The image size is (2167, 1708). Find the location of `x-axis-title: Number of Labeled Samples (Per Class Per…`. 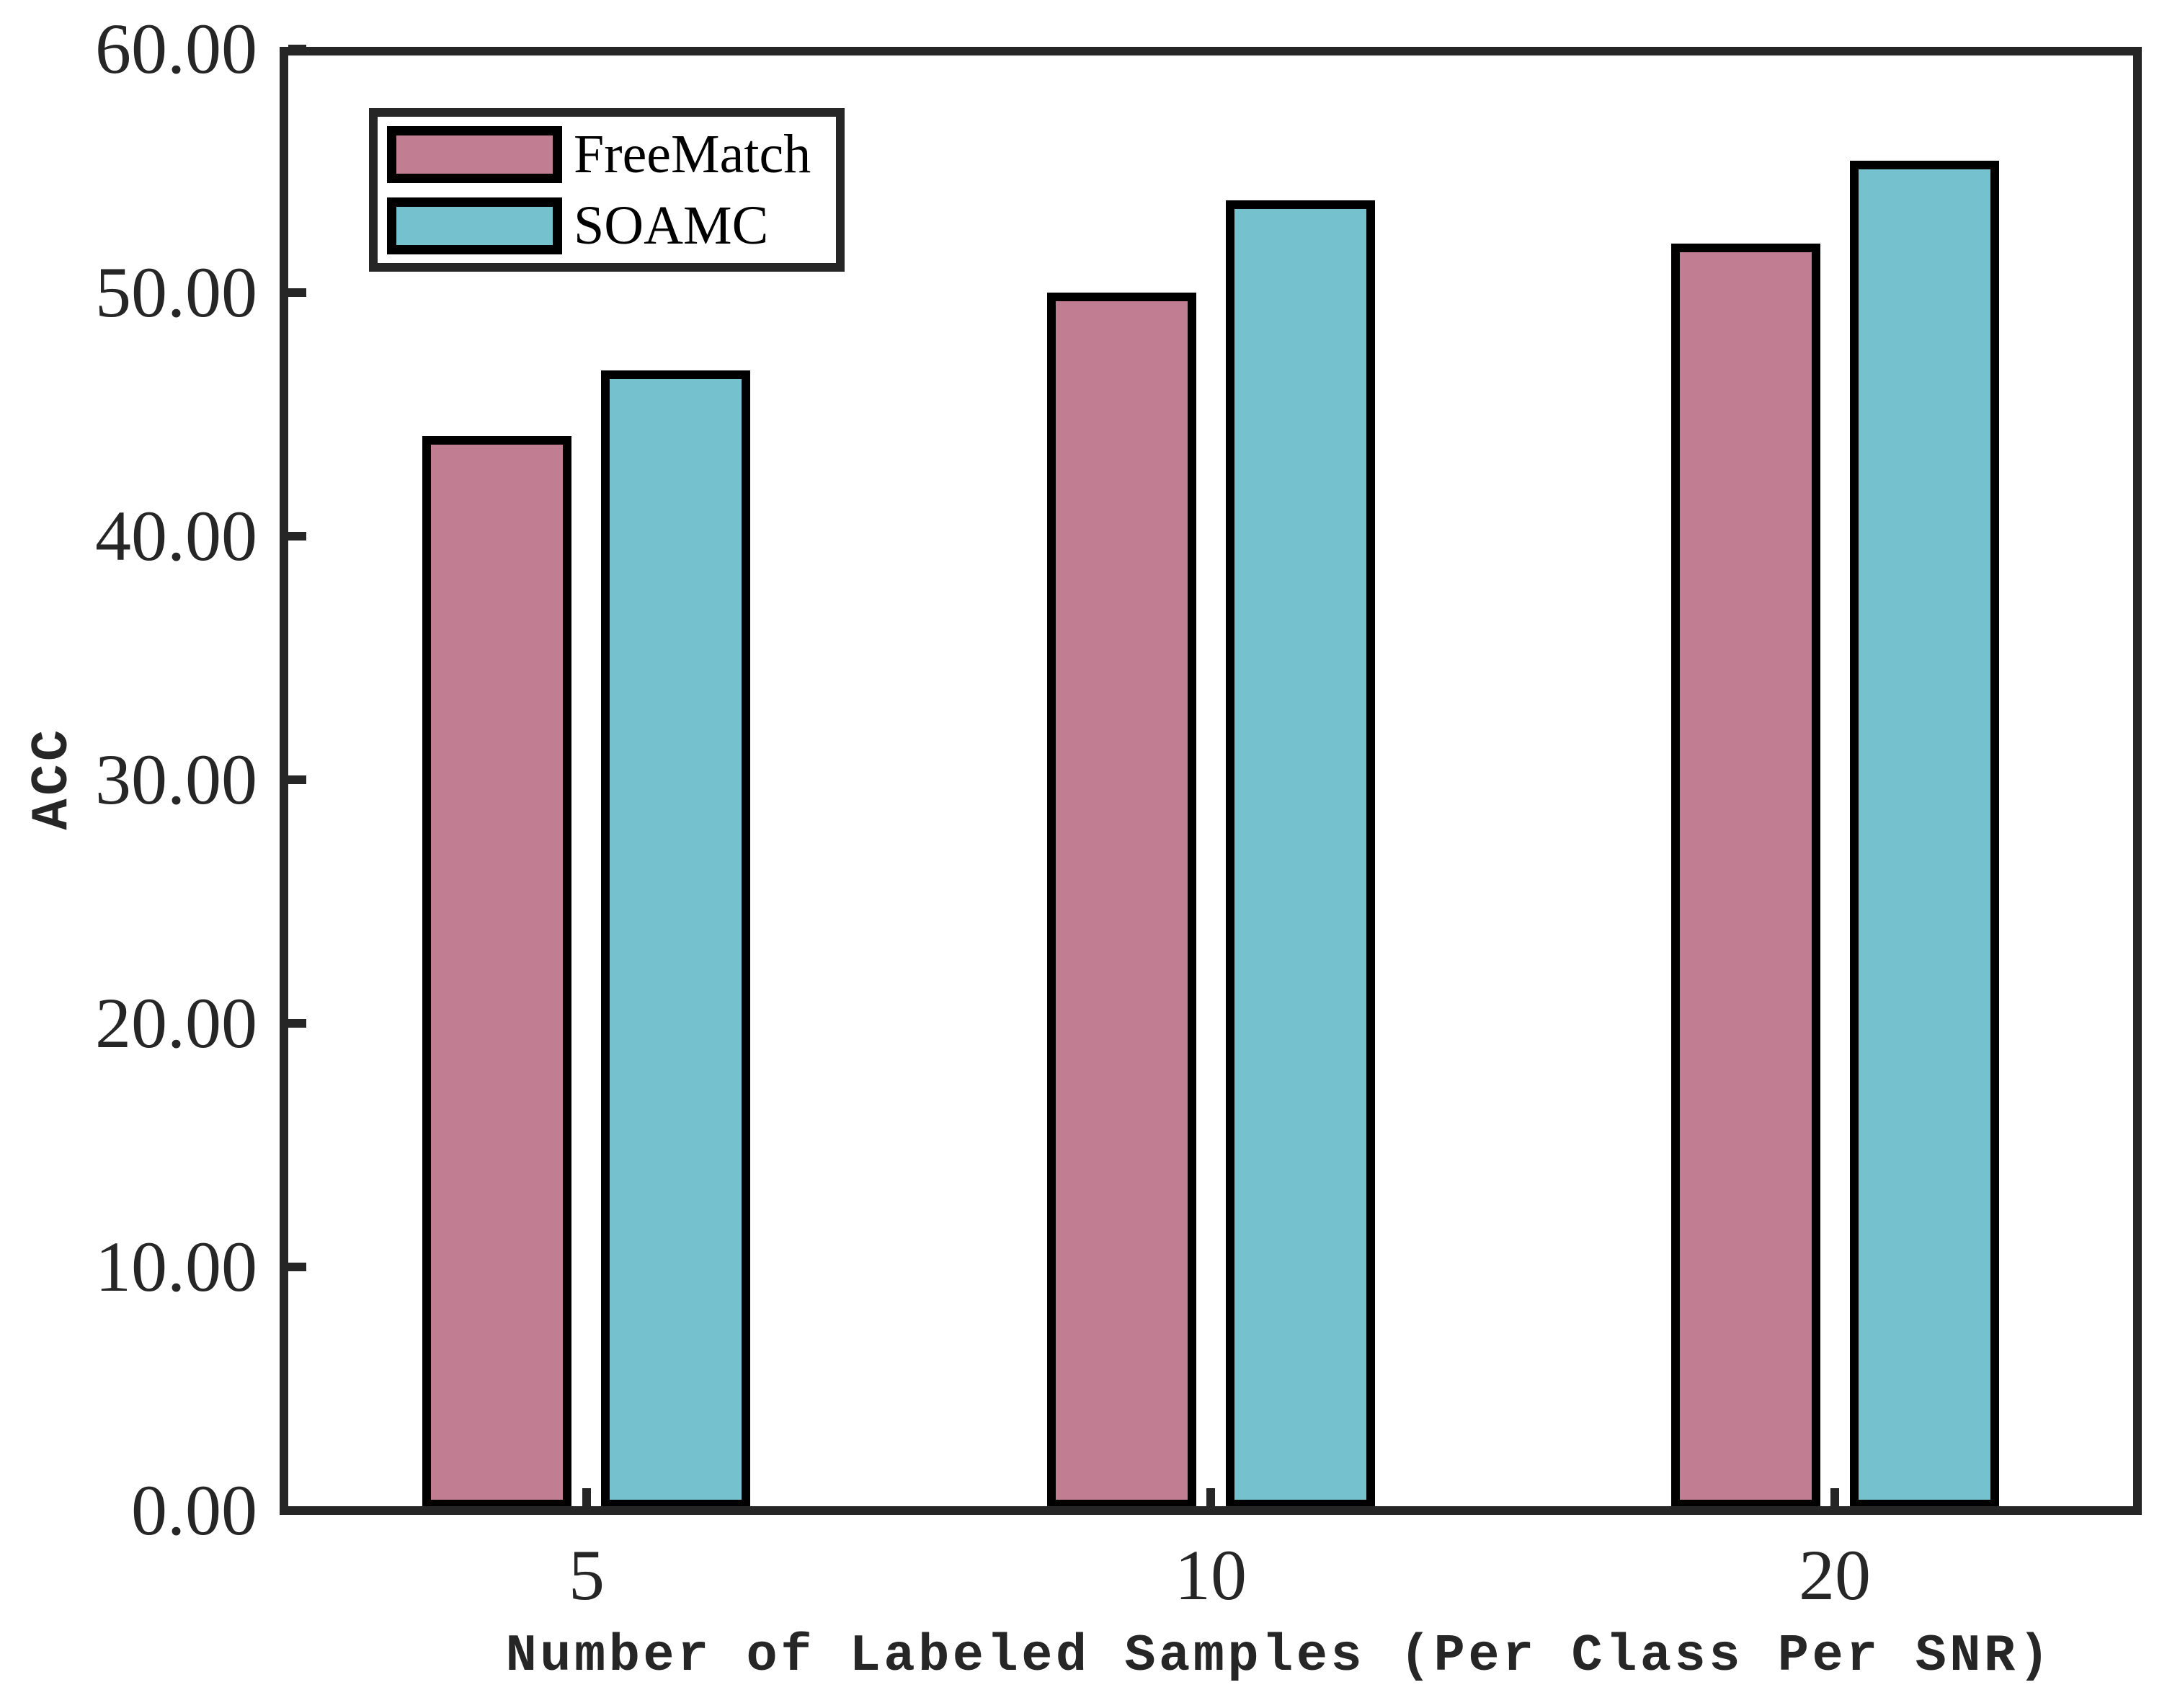

x-axis-title: Number of Labeled Samples (Per Class Per… is located at coordinates (1279, 1656).